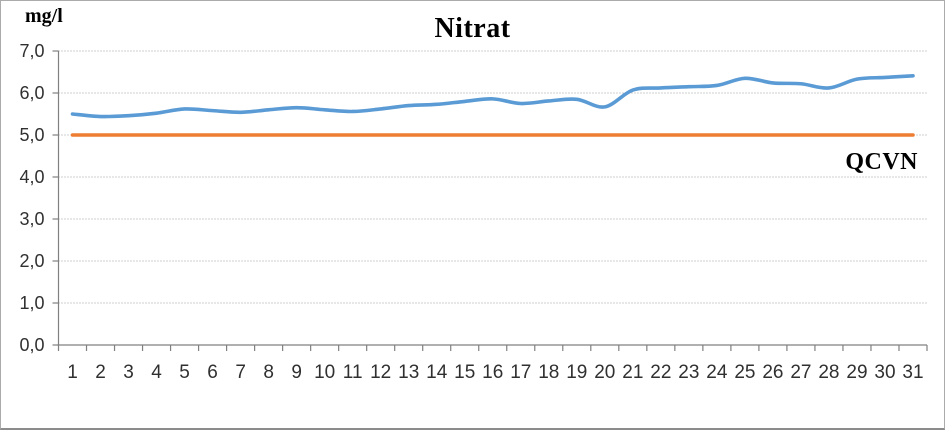 Image resolution: width=945 pixels, height=430 pixels. Describe the element at coordinates (184, 372) in the screenshot. I see `x-tick-label: 5` at that location.